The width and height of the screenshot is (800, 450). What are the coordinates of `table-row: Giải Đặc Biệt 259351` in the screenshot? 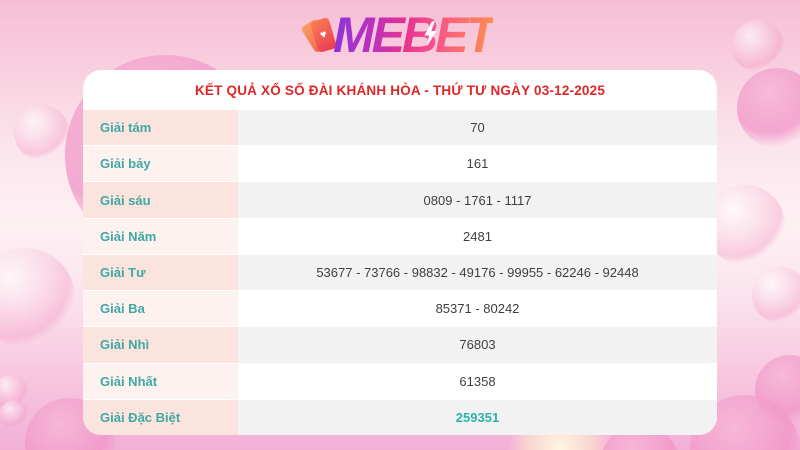 It's located at (400, 417).